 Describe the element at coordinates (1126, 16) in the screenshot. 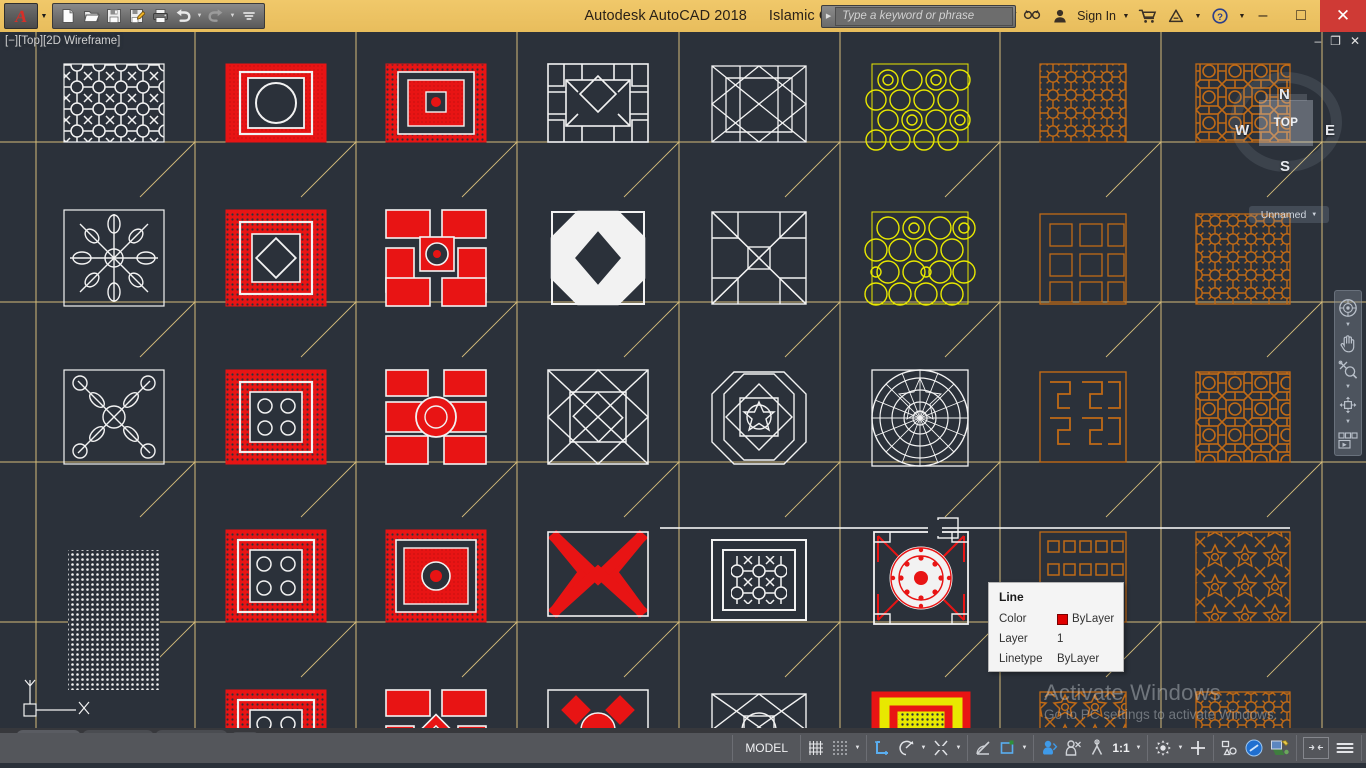

I see `sign-in-caret-icon: ▼` at that location.